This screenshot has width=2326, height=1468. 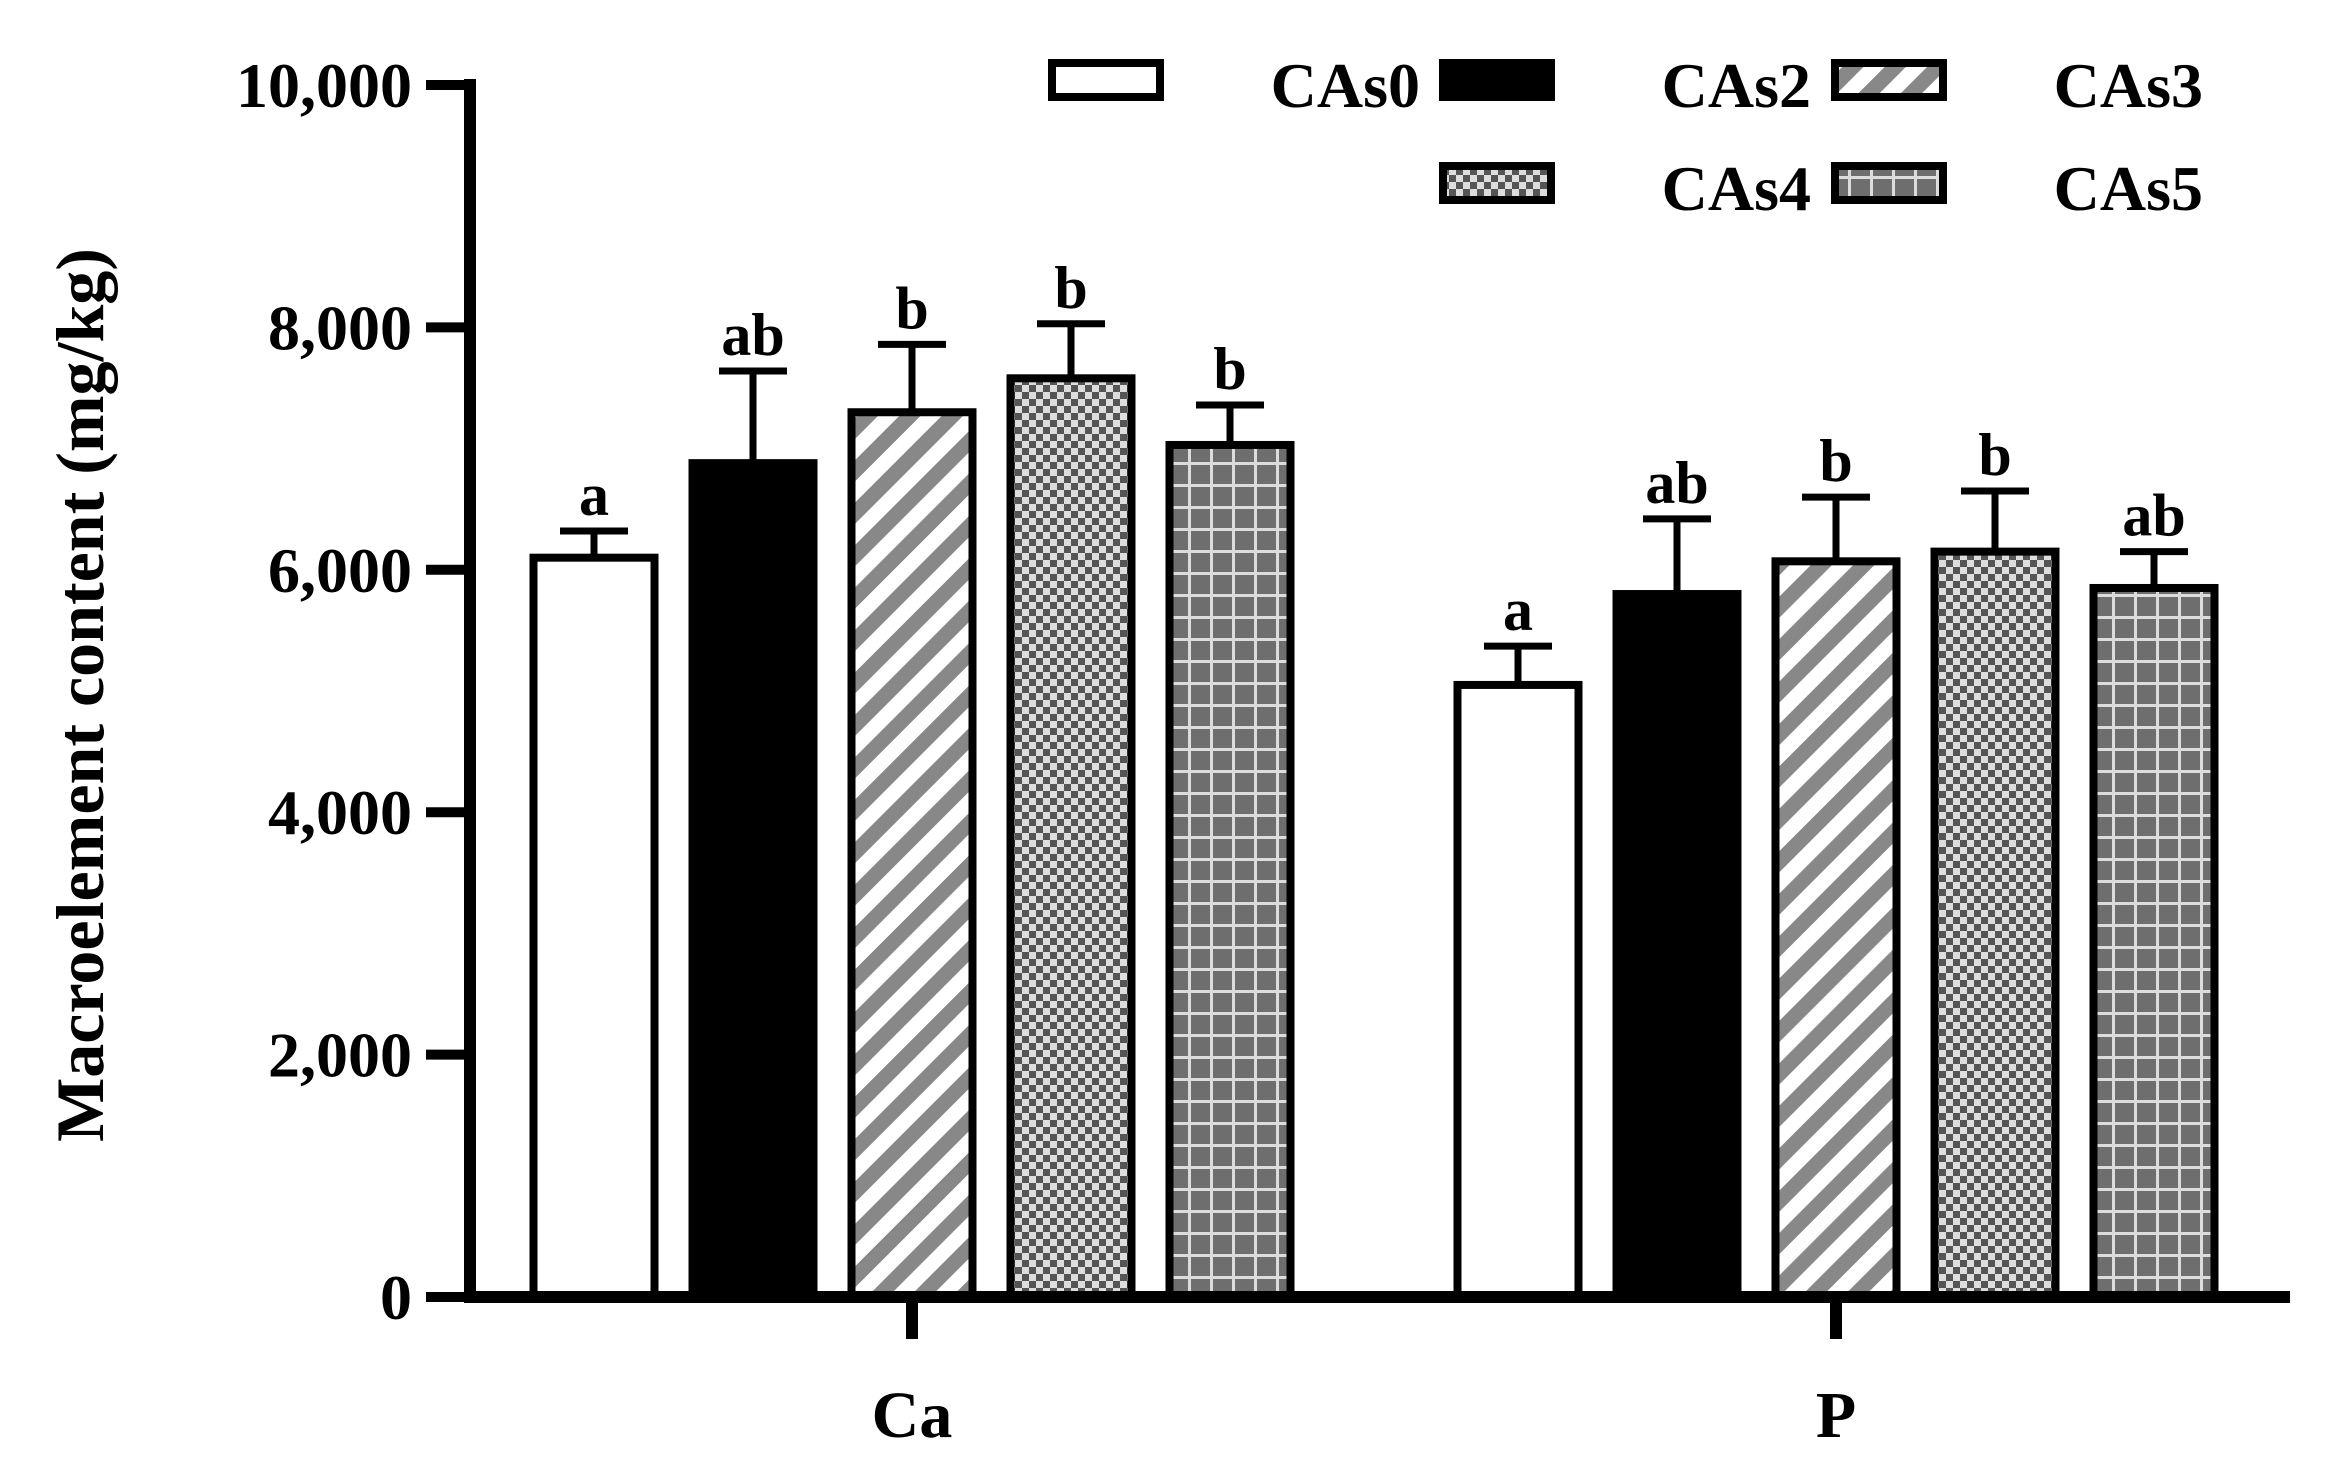 What do you see at coordinates (1736, 85) in the screenshot?
I see `legend-label-cas2: CAs2` at bounding box center [1736, 85].